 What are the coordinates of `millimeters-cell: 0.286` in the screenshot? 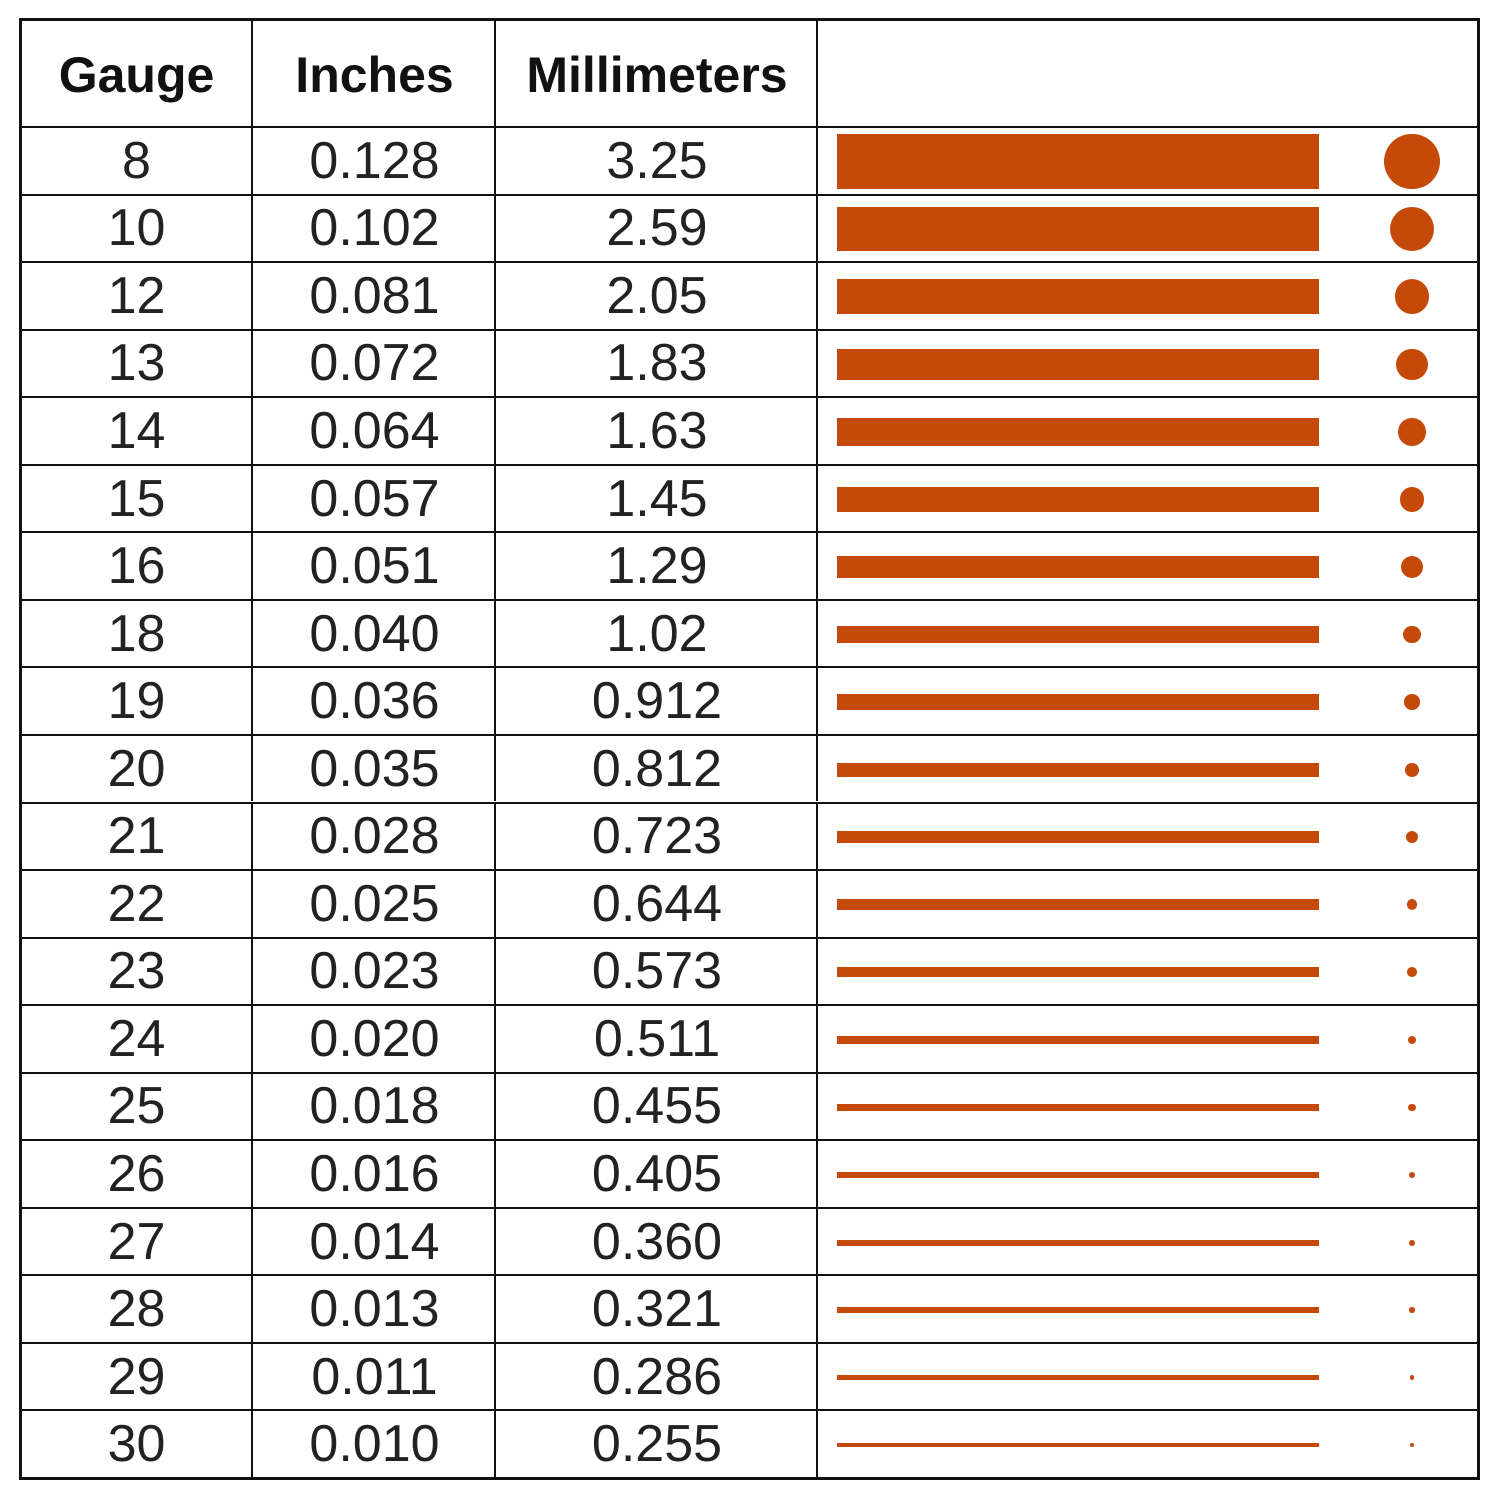 It's located at (656, 1376).